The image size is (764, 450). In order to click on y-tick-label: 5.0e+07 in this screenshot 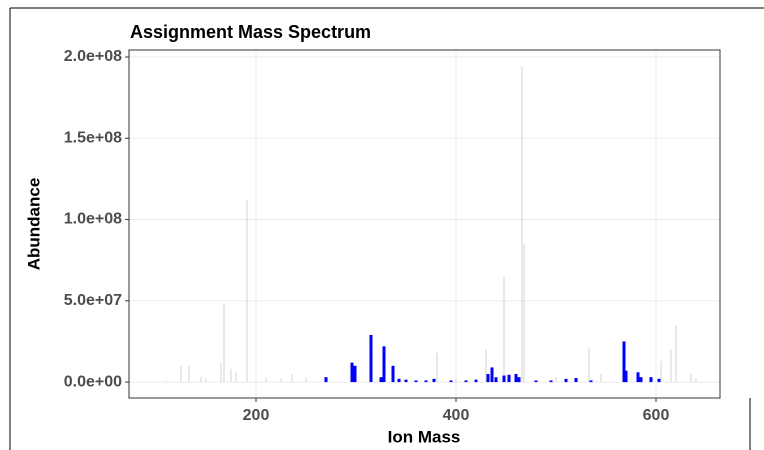, I will do `click(93, 300)`.